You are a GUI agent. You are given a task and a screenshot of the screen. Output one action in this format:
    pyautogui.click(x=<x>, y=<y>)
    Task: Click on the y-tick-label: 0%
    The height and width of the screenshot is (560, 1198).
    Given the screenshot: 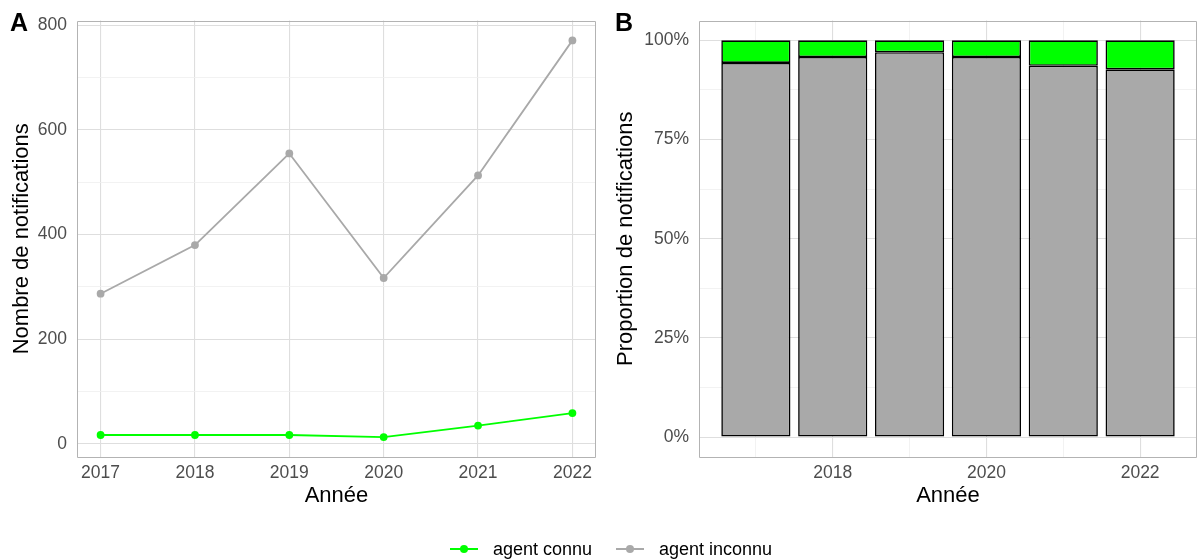 What is the action you would take?
    pyautogui.click(x=676, y=435)
    